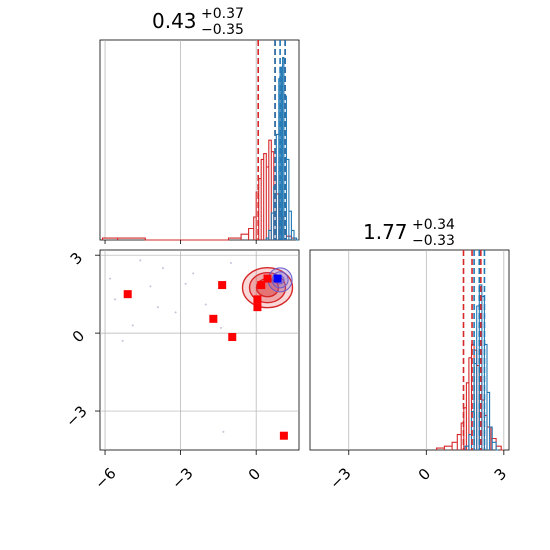  I want to click on param2-xtick-label: 3, so click(500, 474).